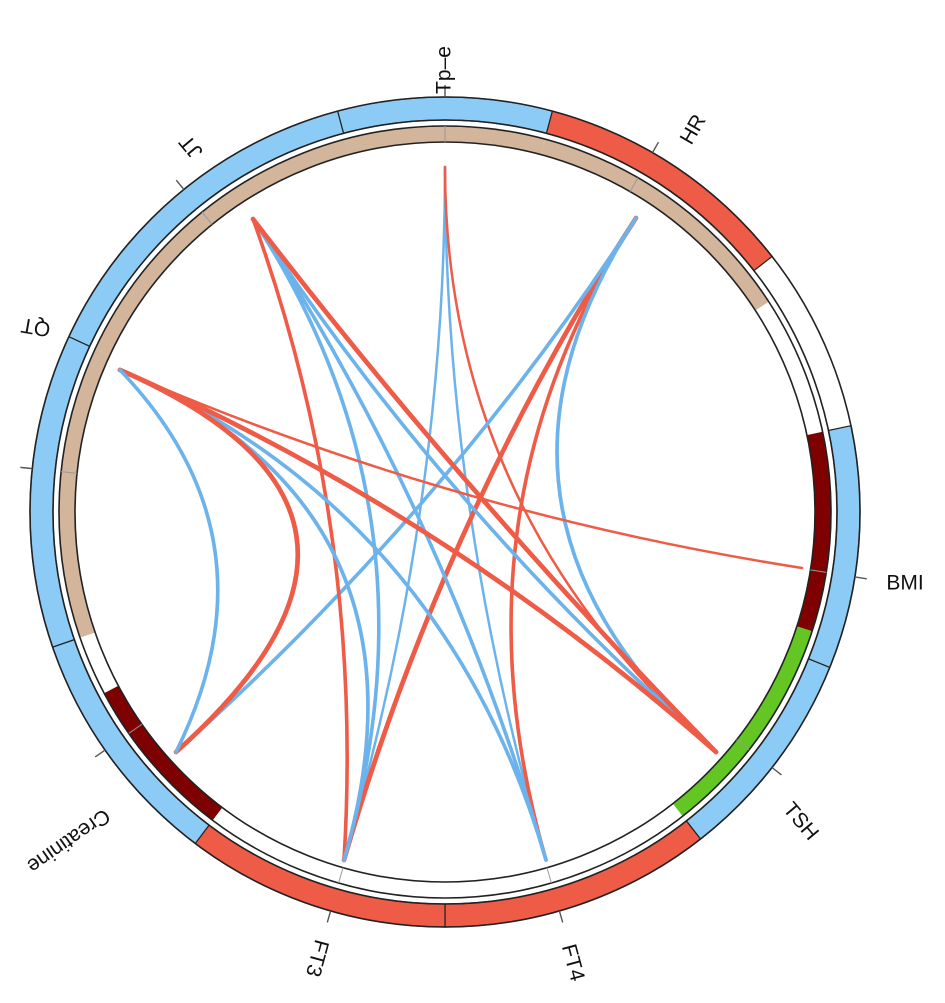 The image size is (945, 1003). Describe the element at coordinates (69, 841) in the screenshot. I see `node-label-creatinine: Creatinine` at that location.